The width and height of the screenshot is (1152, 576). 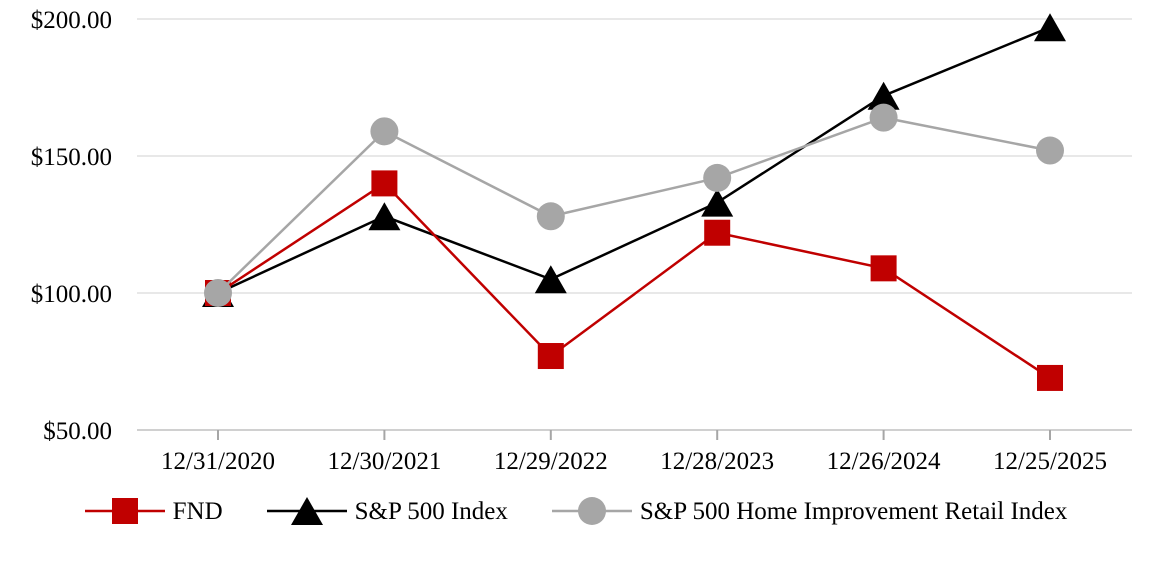 I want to click on sp500-triangle-marker-icon, so click(x=306, y=511).